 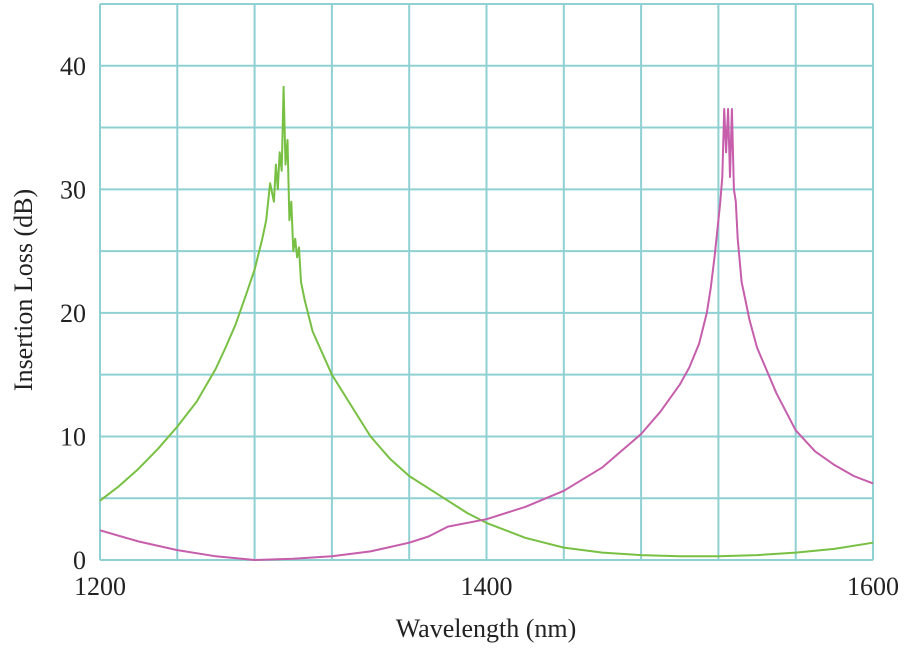 What do you see at coordinates (73, 436) in the screenshot?
I see `y-tick-label: 10` at bounding box center [73, 436].